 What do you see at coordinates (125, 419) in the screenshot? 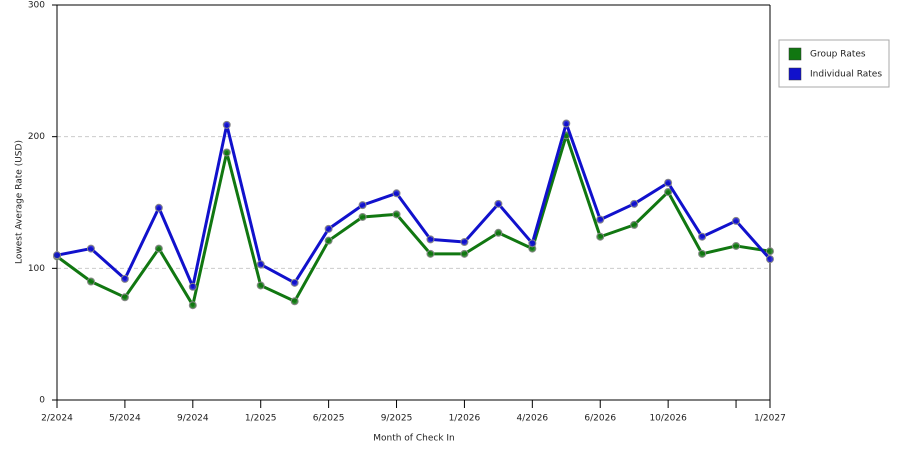
I see `x-tick-label: 5/2024` at bounding box center [125, 419].